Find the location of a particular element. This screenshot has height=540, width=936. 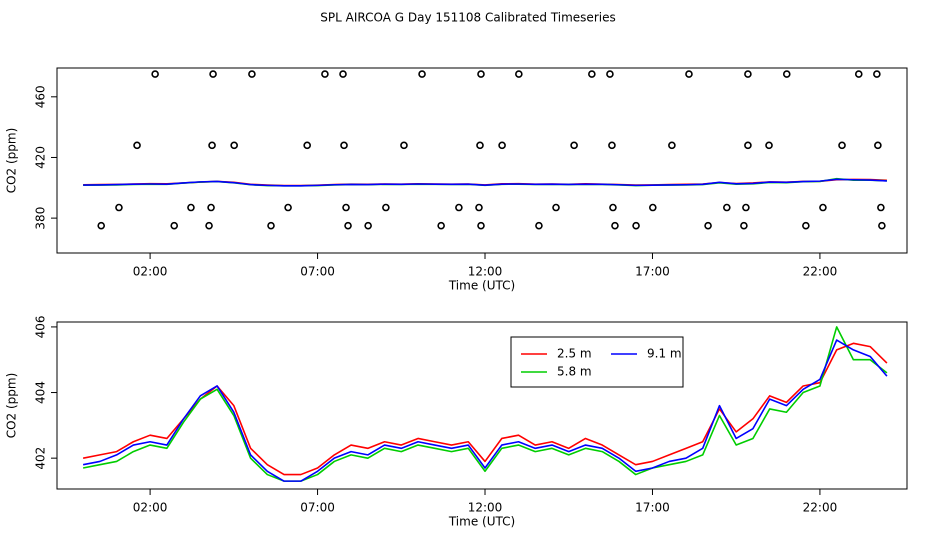

legend-label: 2.5 m is located at coordinates (574, 354).